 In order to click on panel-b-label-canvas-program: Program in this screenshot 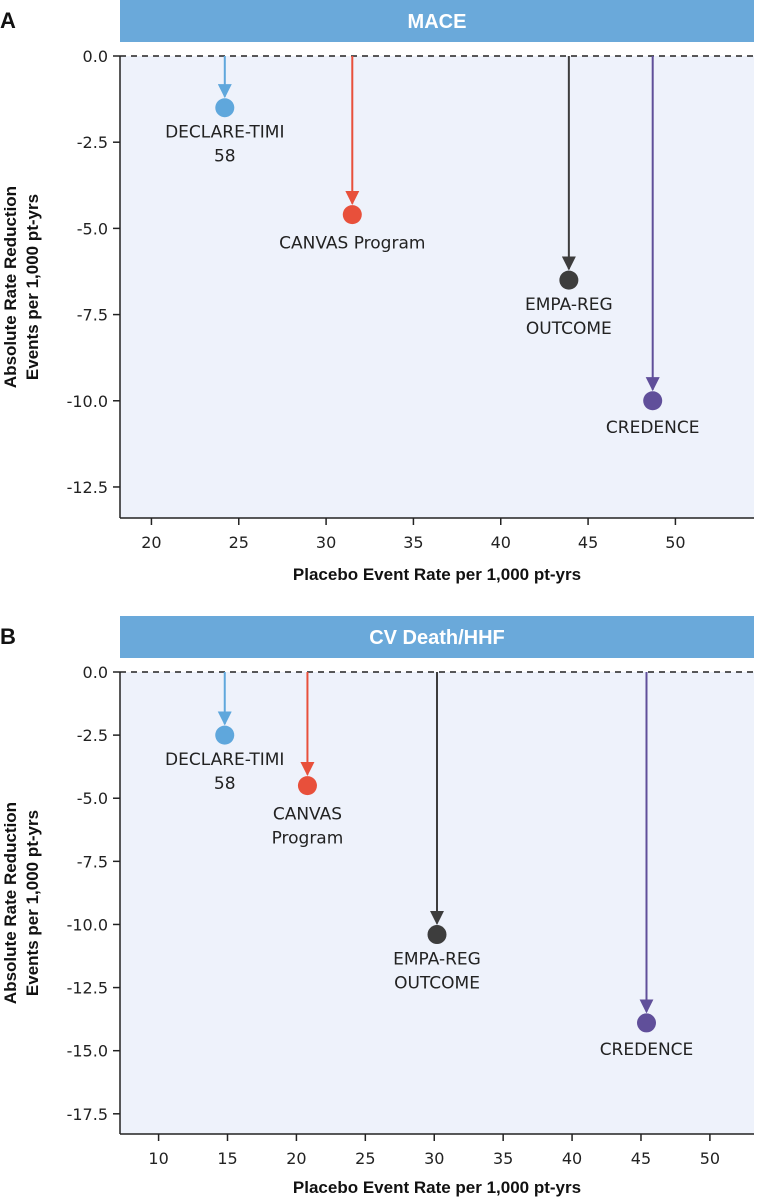, I will do `click(308, 839)`.